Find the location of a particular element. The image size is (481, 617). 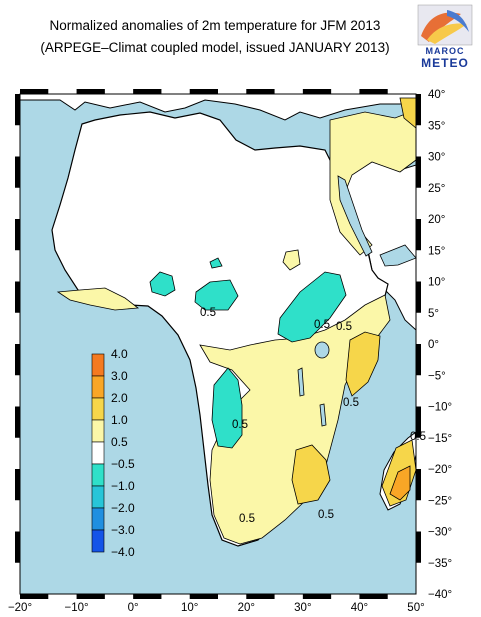

colorbar-label: −2.0 is located at coordinates (123, 508).